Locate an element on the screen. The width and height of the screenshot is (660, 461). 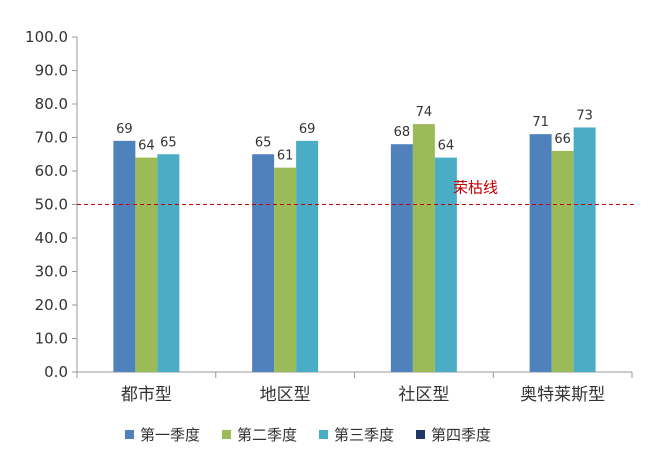
legend-item: 第三季度 is located at coordinates (356, 434).